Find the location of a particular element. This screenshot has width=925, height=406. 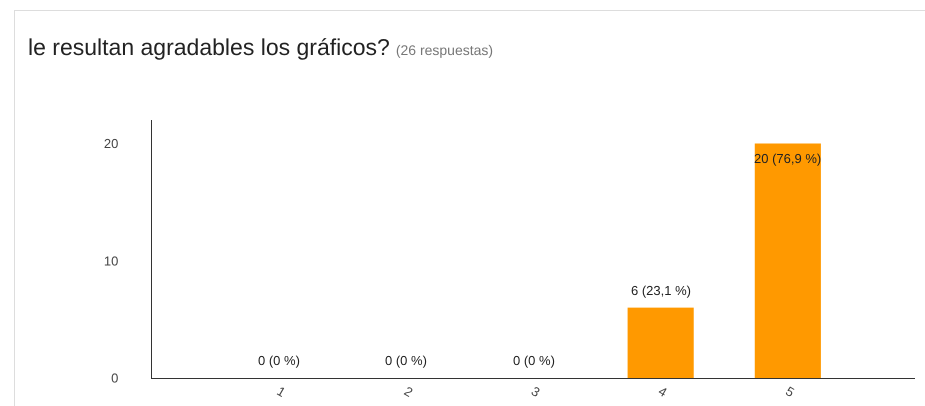

y-tick-label: 10 is located at coordinates (111, 260).